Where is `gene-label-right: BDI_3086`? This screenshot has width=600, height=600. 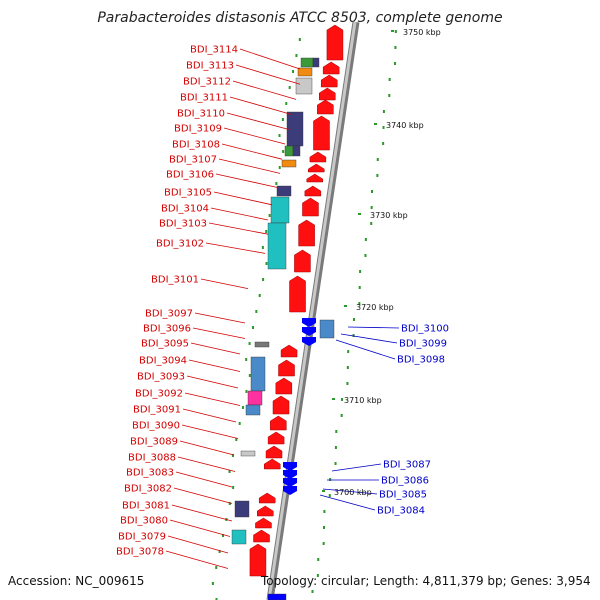
gene-label-right: BDI_3086 is located at coordinates (405, 481).